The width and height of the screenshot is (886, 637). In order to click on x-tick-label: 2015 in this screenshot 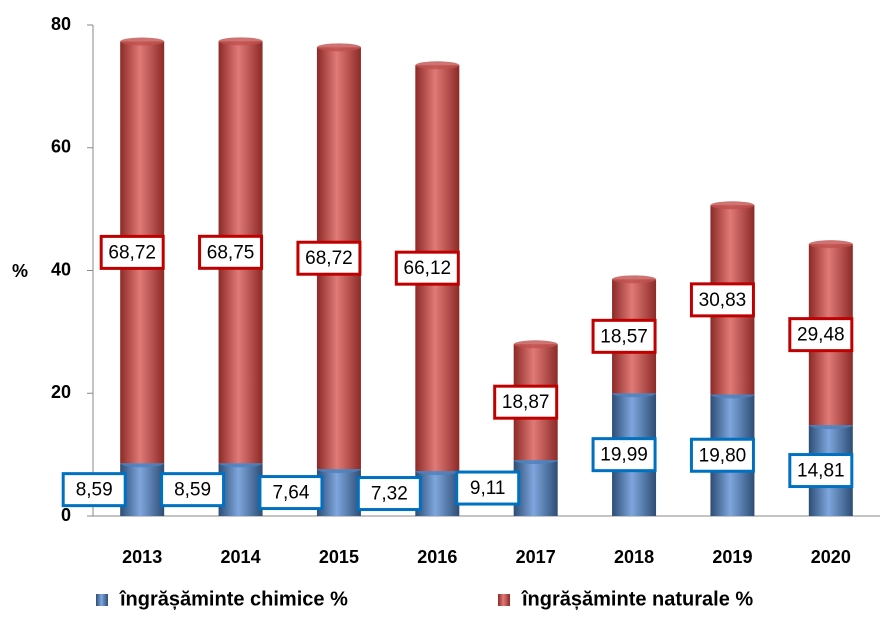, I will do `click(339, 557)`.